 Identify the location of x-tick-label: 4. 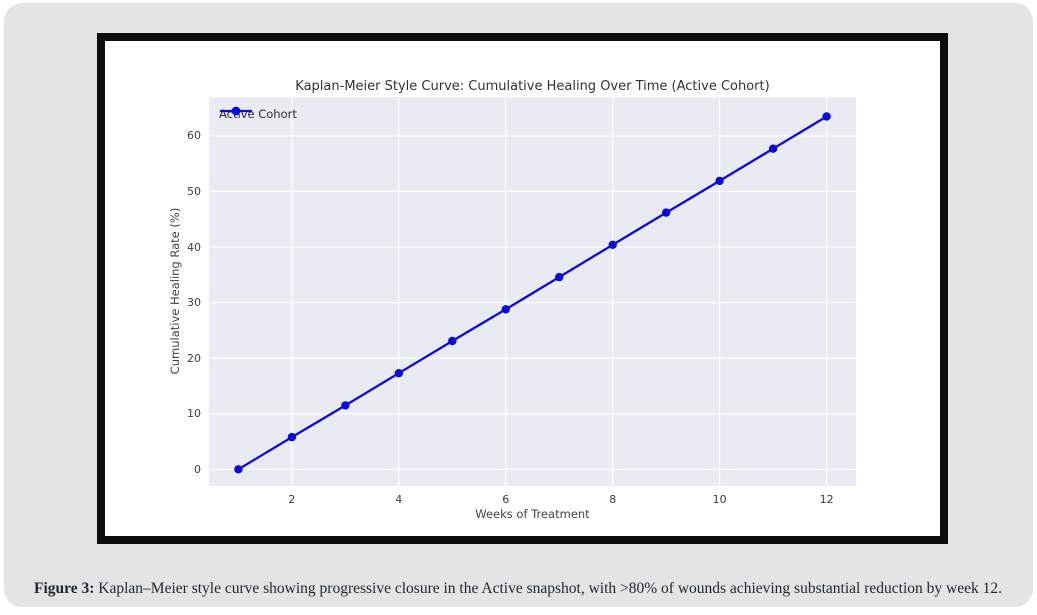
(399, 499).